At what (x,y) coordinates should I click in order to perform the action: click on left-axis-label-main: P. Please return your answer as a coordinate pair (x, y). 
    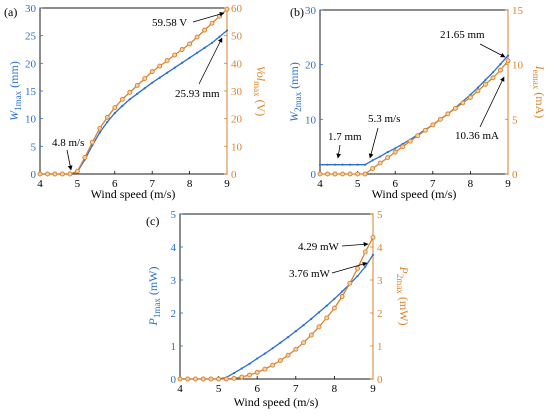
    Looking at the image, I should click on (153, 322).